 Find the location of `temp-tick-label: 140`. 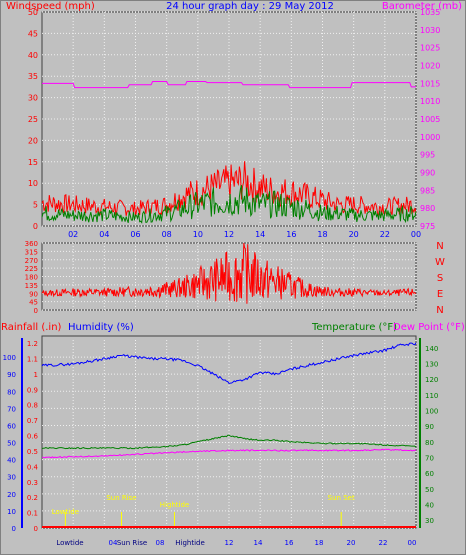

temp-tick-label: 140 is located at coordinates (431, 349).